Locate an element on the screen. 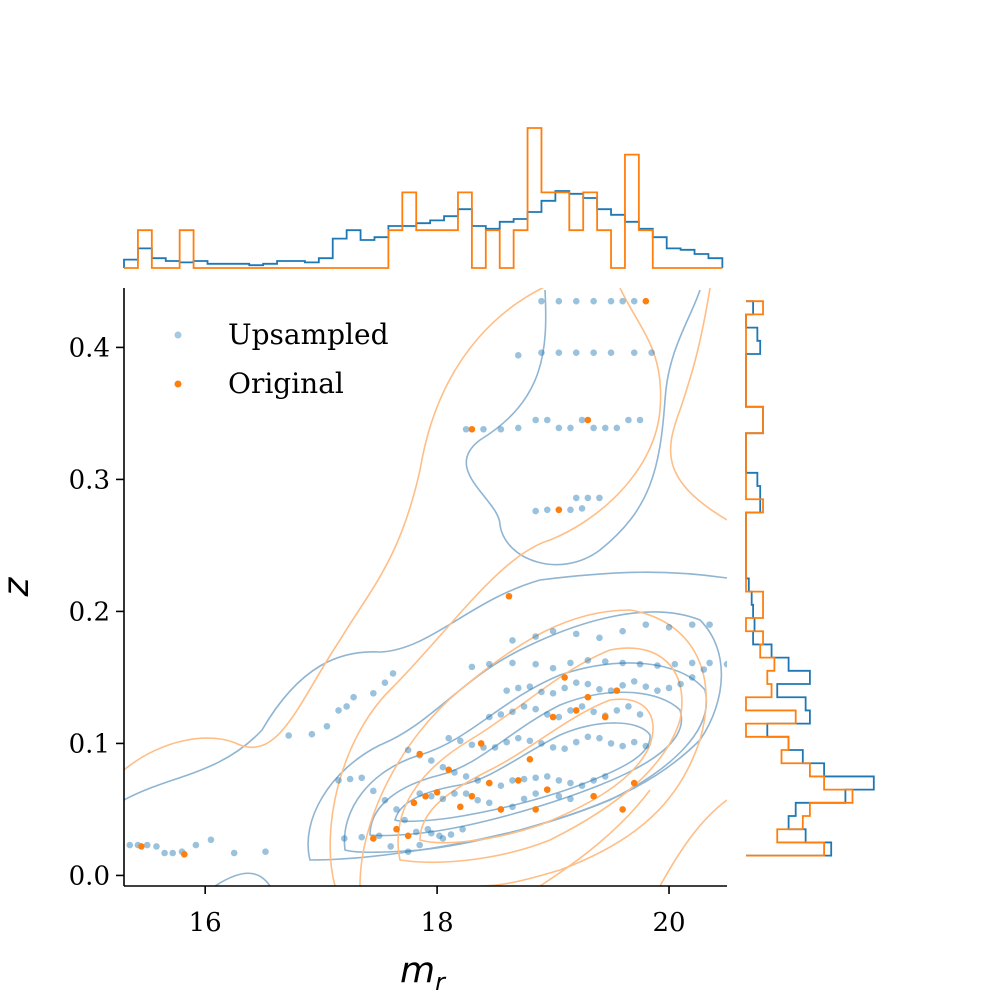  marginal-top-original is located at coordinates (423, 198).